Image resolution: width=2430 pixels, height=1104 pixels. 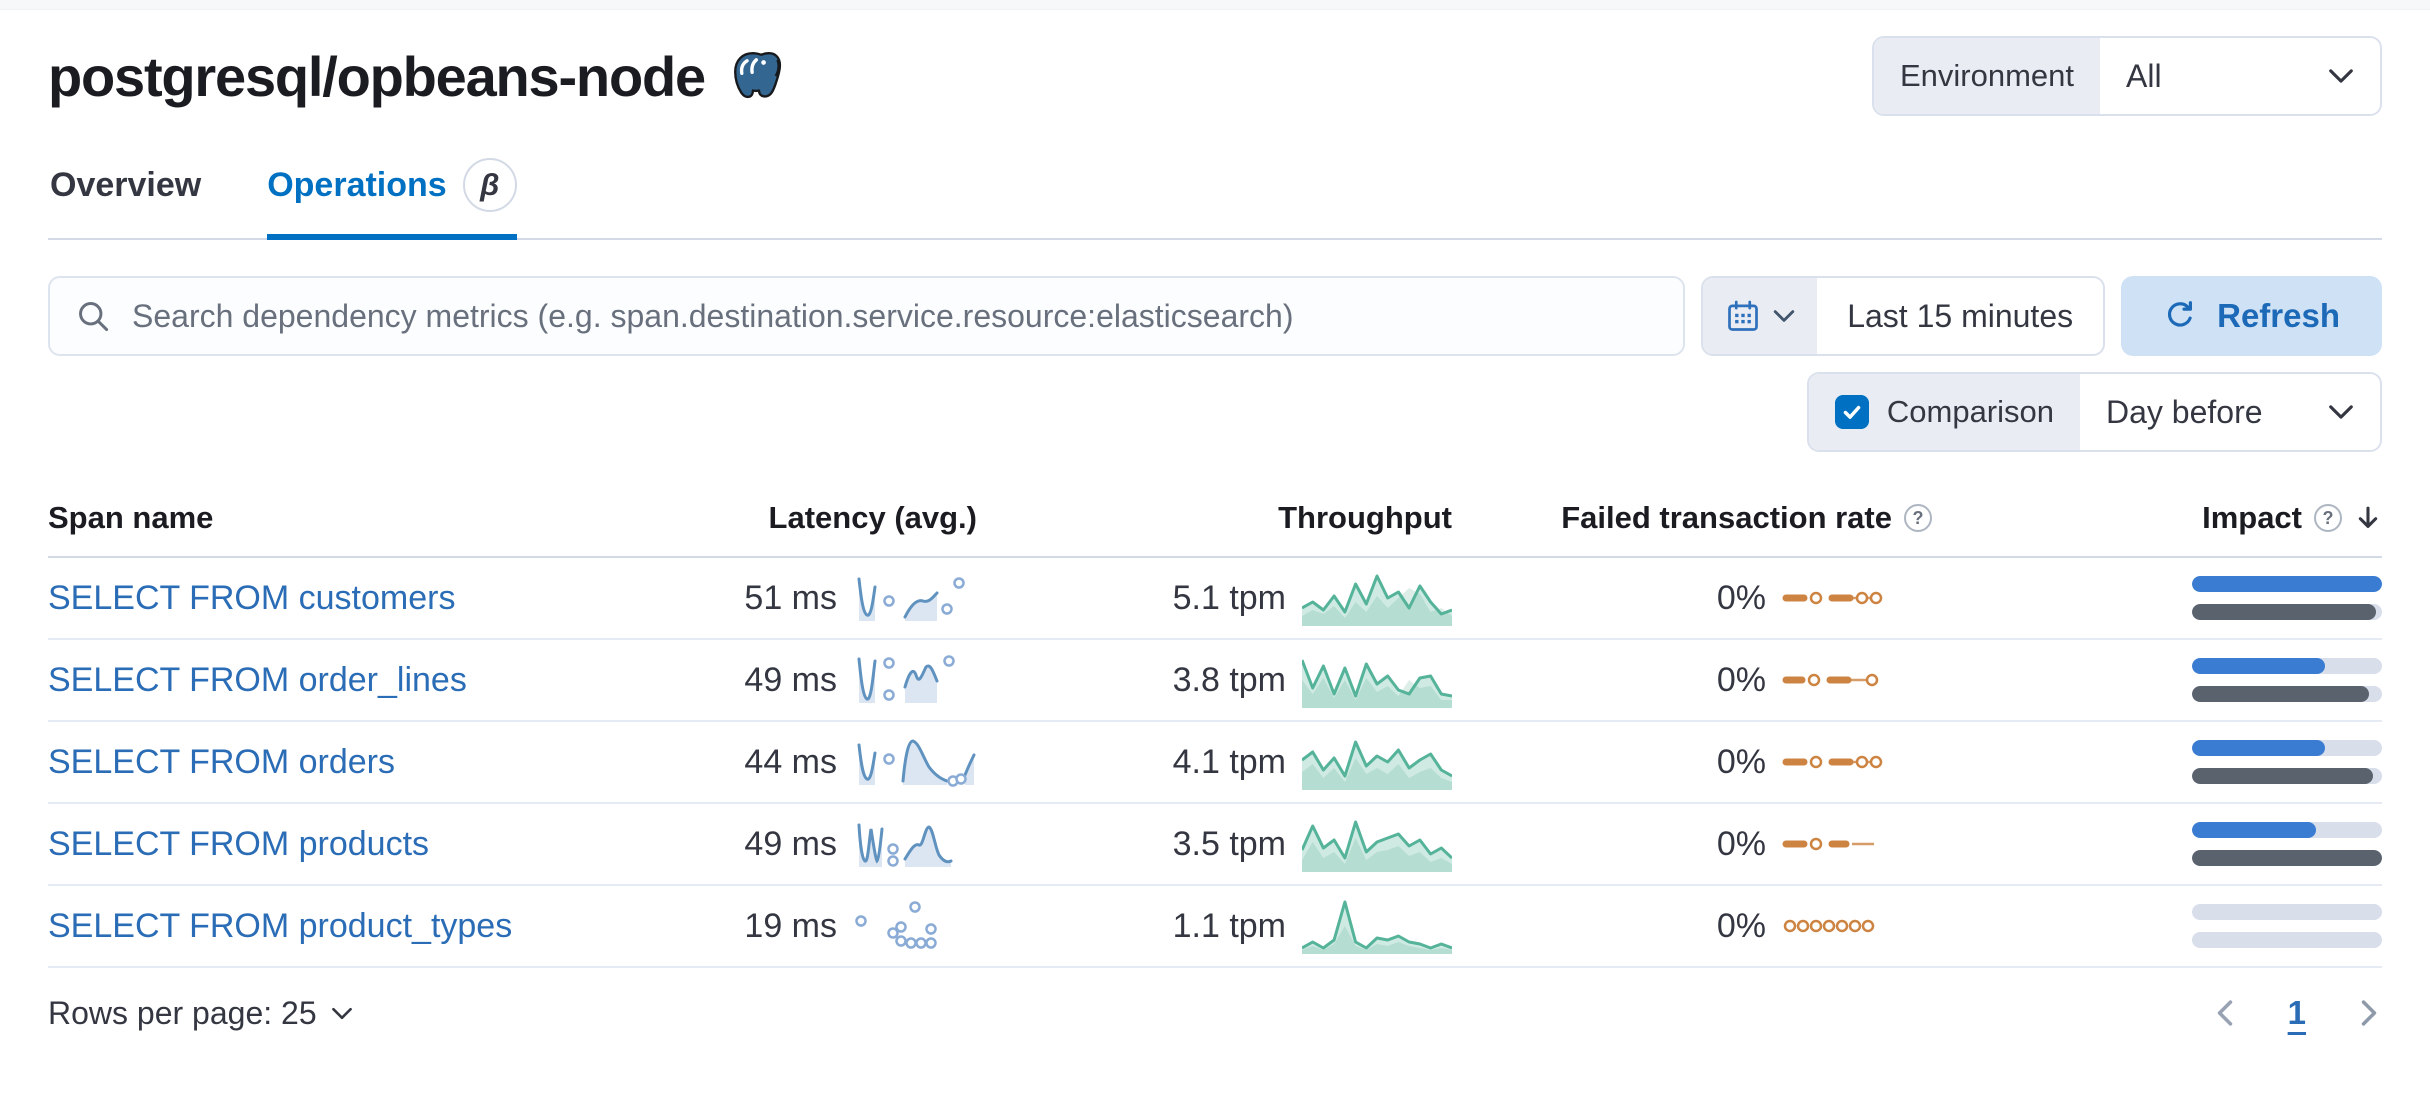 I want to click on throughput-cell: 3.8 tpm, so click(x=1214, y=680).